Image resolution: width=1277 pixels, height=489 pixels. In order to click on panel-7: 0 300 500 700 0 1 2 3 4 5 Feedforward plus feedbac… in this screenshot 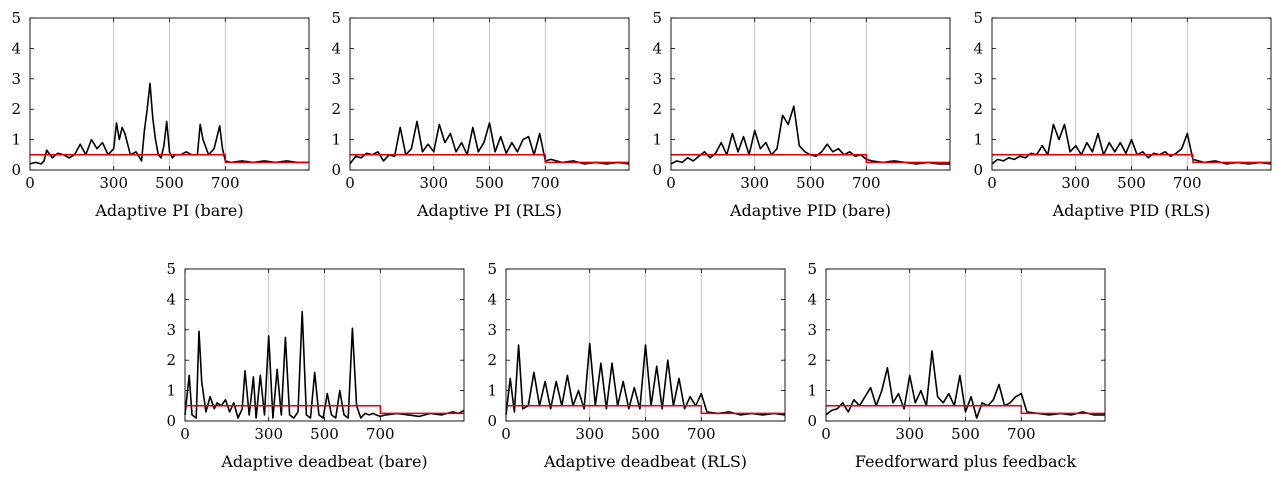, I will do `click(956, 365)`.